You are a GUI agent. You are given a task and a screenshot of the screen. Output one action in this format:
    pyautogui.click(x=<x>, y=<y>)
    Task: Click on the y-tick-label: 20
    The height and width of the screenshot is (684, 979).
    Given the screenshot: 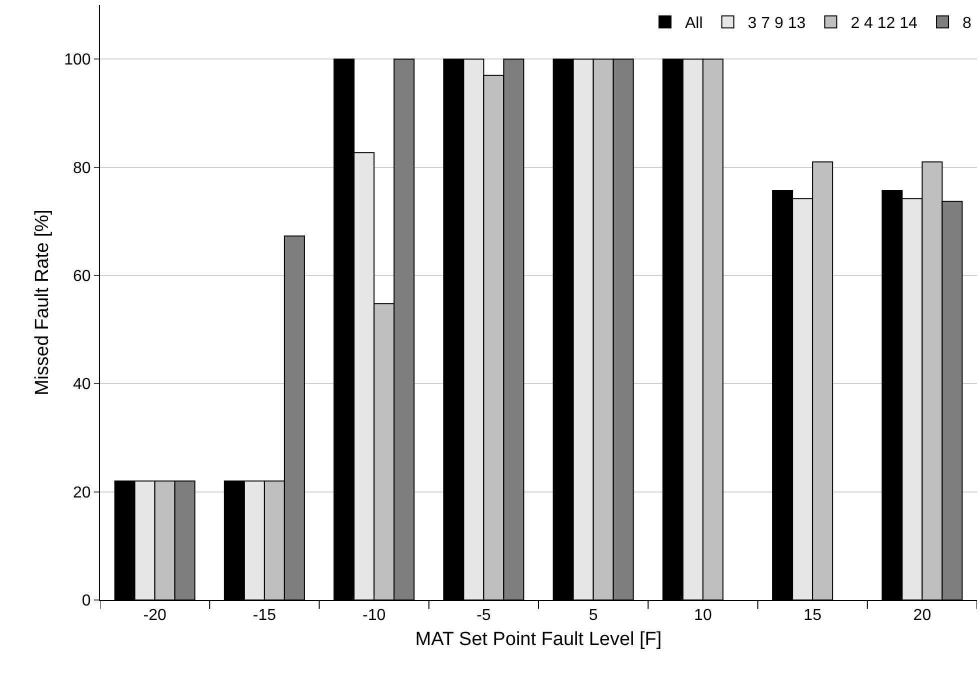 What is the action you would take?
    pyautogui.click(x=82, y=493)
    